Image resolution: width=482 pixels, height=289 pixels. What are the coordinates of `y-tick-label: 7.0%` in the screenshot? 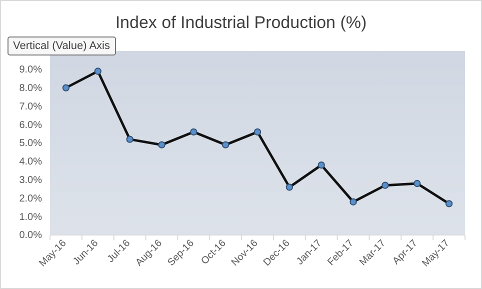 It's located at (30, 106).